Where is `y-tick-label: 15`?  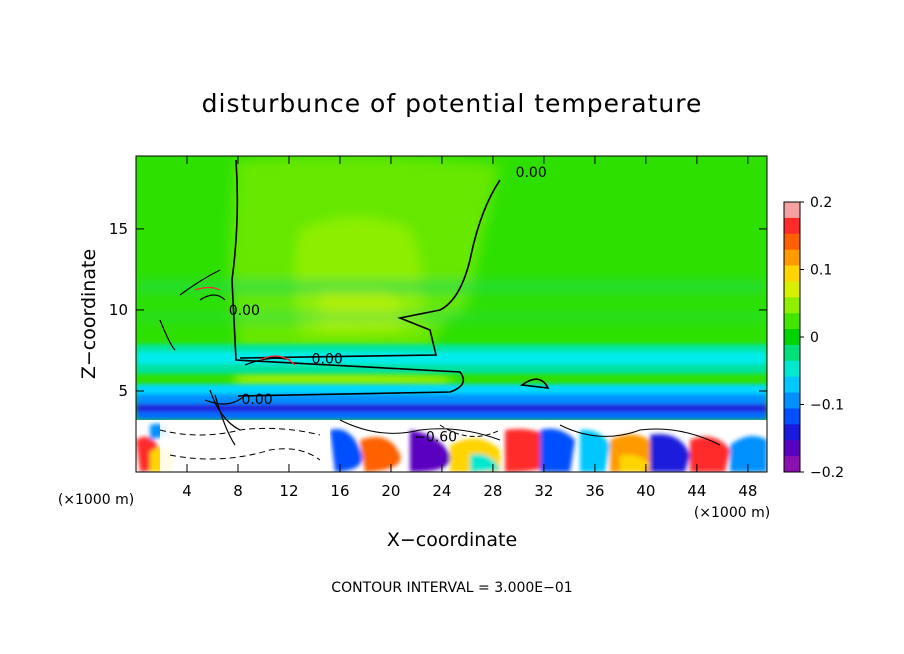
y-tick-label: 15 is located at coordinates (118, 229).